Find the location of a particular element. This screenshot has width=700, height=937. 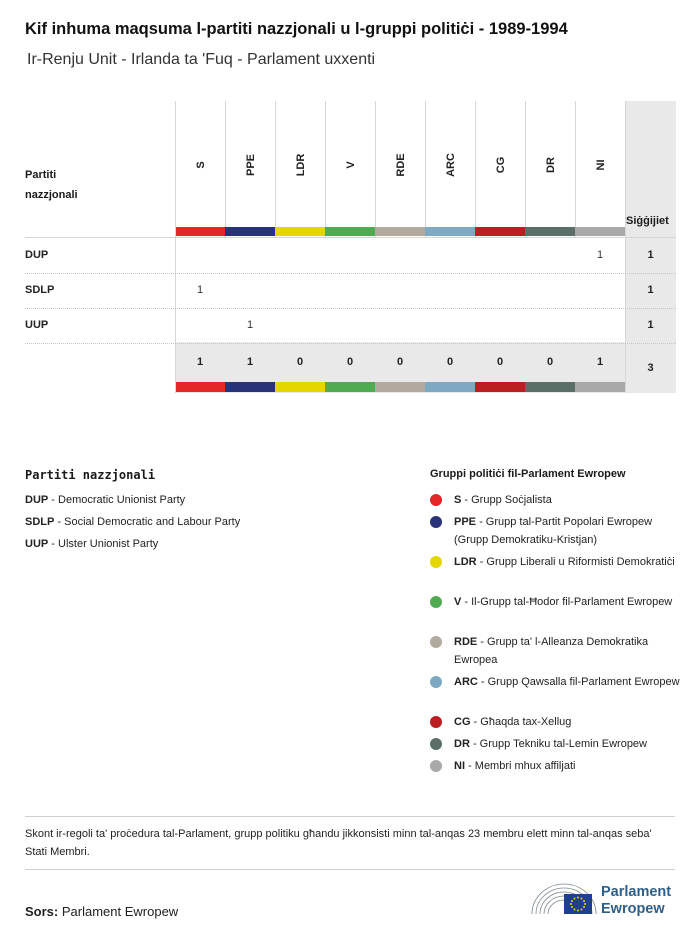

column-color-bar-bottom-dr is located at coordinates (550, 387).